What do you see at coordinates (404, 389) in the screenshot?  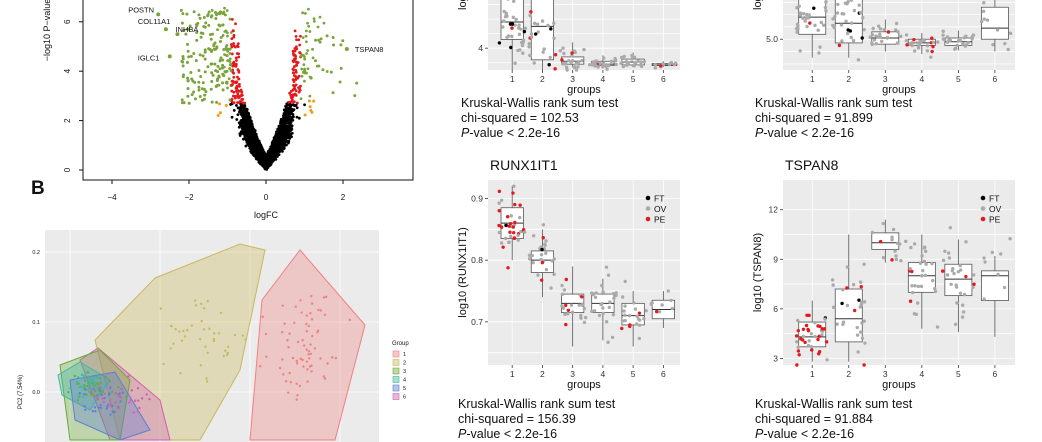 I see `pca-legend-label: 5` at bounding box center [404, 389].